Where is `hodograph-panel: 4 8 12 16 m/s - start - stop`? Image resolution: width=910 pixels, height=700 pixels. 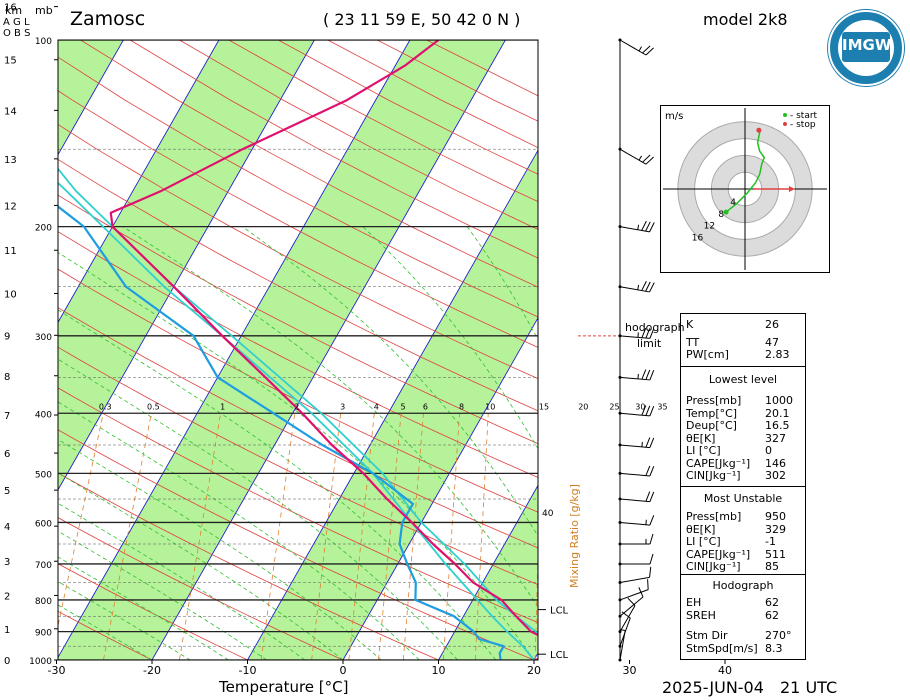
hodograph-panel: 4 8 12 16 m/s - start - stop is located at coordinates (745, 189).